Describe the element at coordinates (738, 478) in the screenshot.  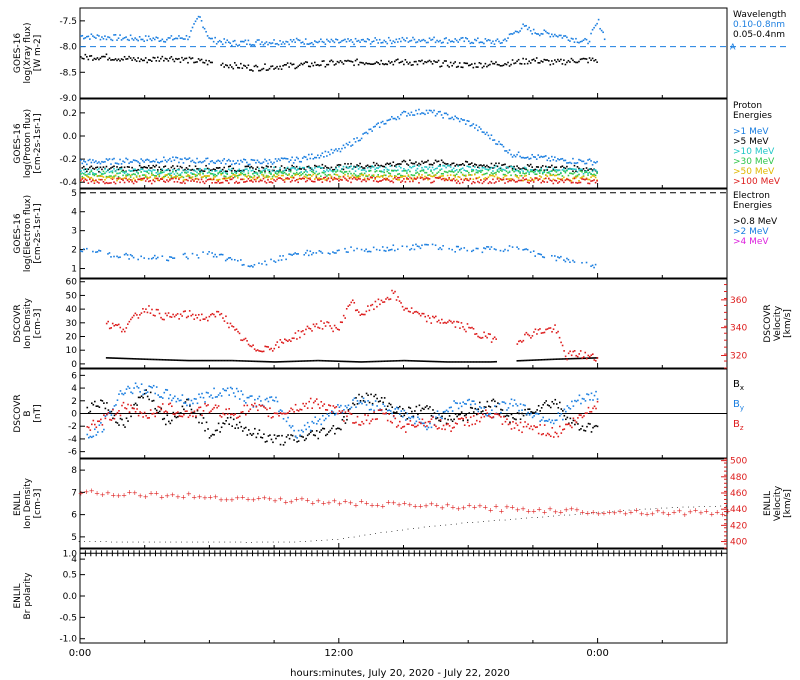
I see `right-y-tick-label: 480` at that location.